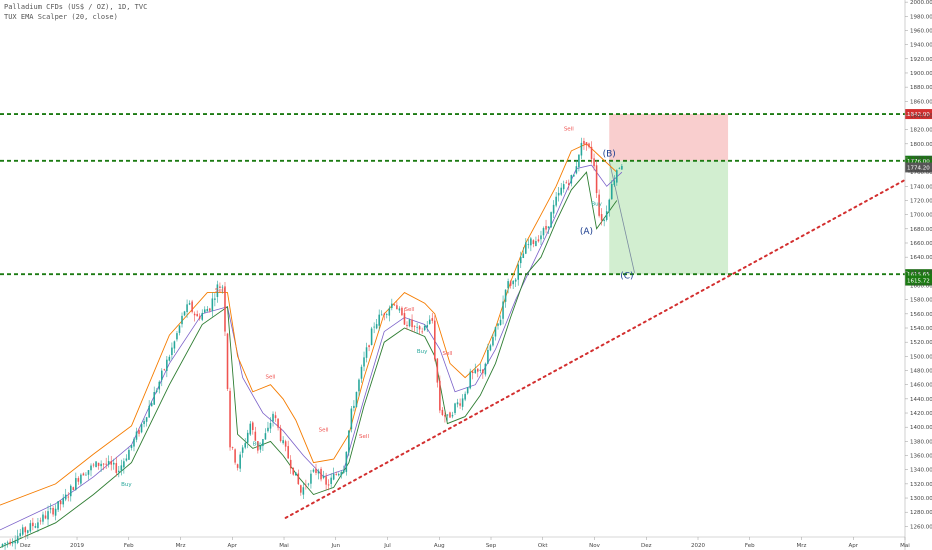 This screenshot has height=550, width=932. Describe the element at coordinates (918, 280) in the screenshot. I see `price-tag` at that location.